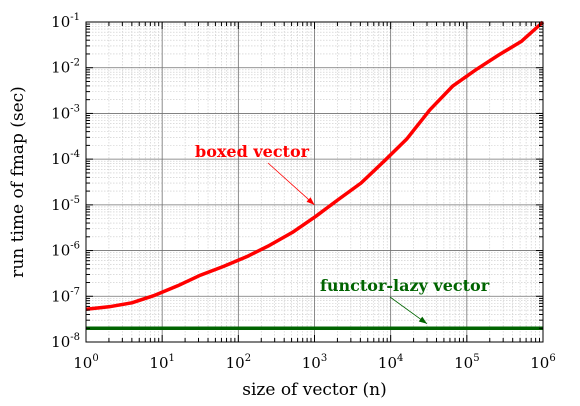 The height and width of the screenshot is (406, 580). I want to click on y-tick-label: 10⁻⁷, so click(65, 295).